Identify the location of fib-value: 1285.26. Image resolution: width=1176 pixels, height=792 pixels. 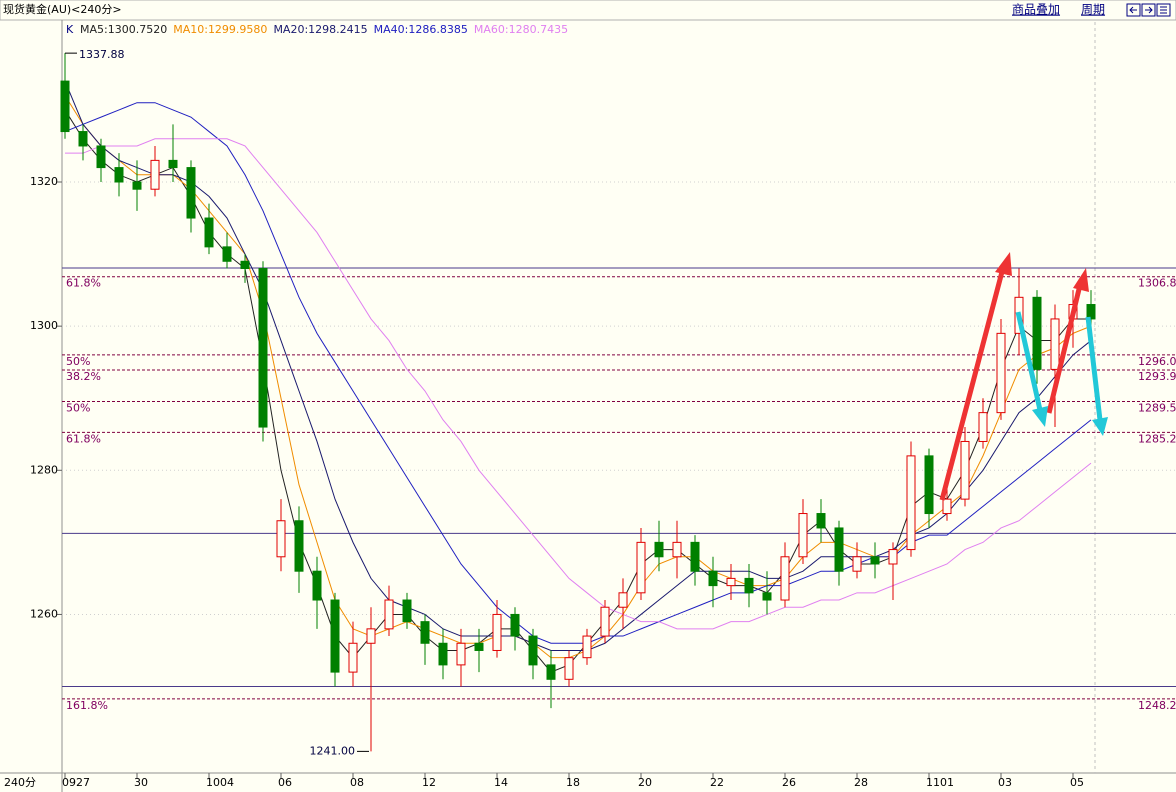
(1157, 438).